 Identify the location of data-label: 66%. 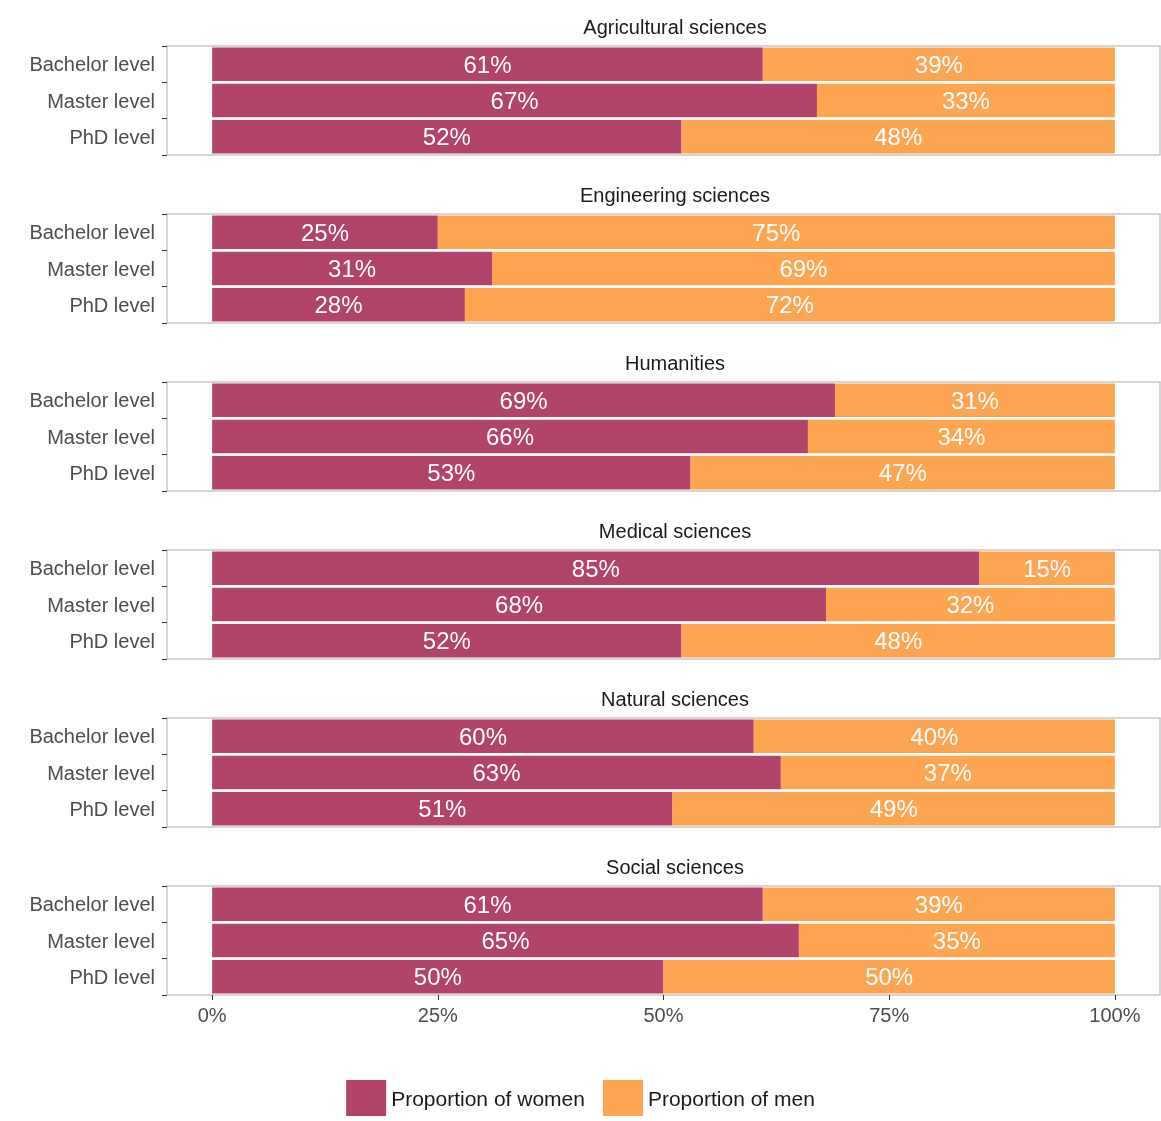
(510, 436).